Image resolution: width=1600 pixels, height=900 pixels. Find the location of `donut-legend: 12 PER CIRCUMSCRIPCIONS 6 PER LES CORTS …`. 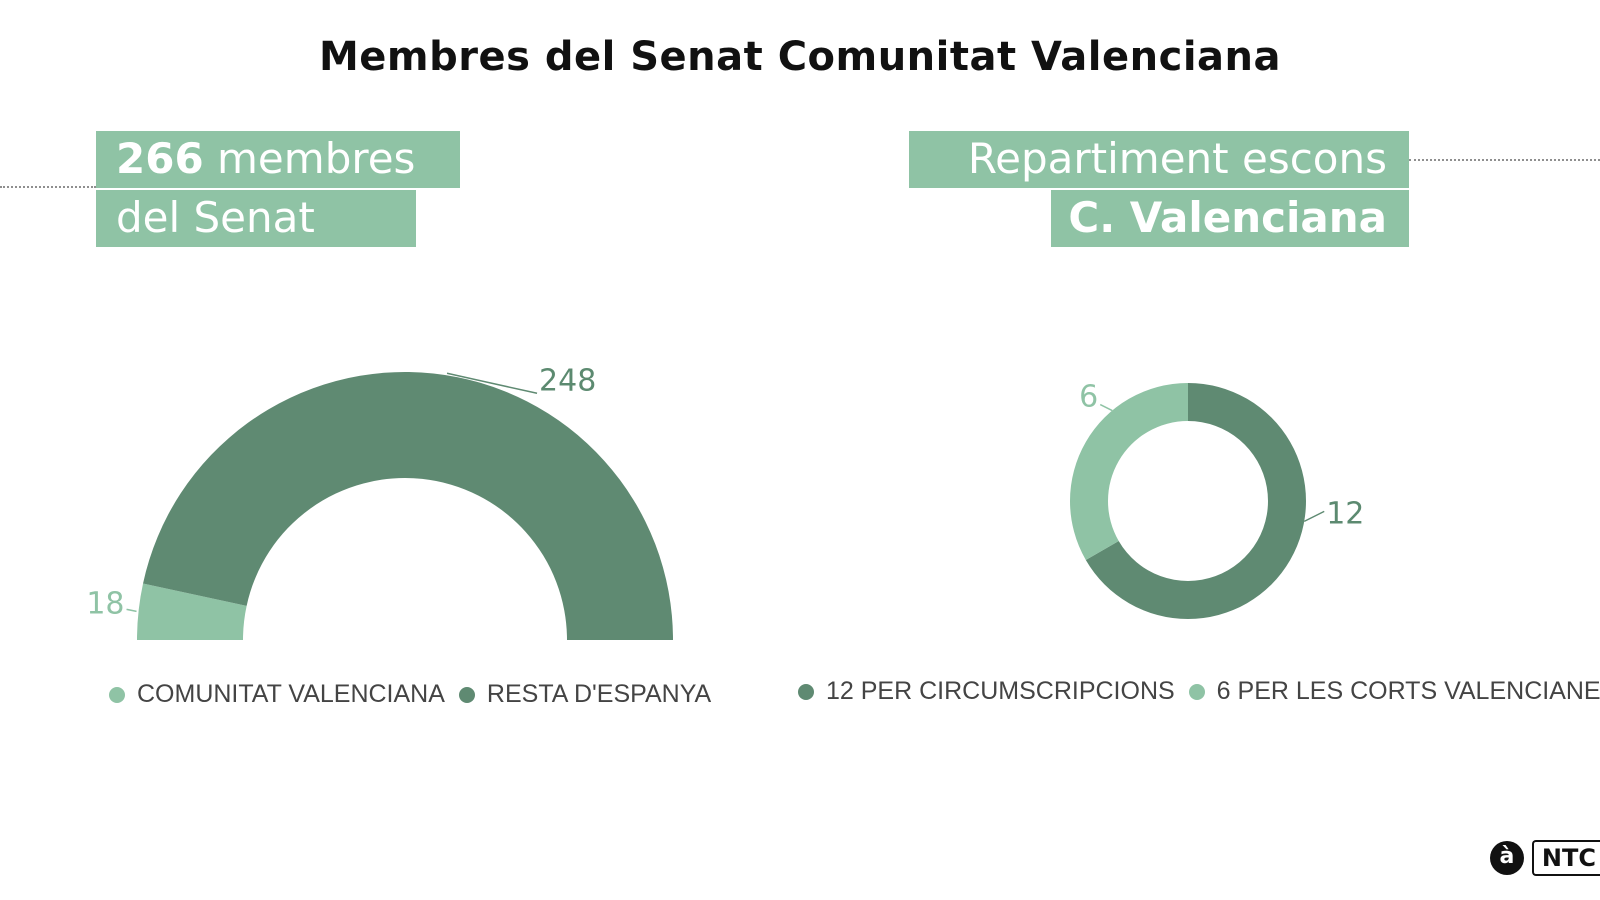

donut-legend: 12 PER CIRCUMSCRIPCIONS 6 PER LES CORTS … is located at coordinates (1199, 691).